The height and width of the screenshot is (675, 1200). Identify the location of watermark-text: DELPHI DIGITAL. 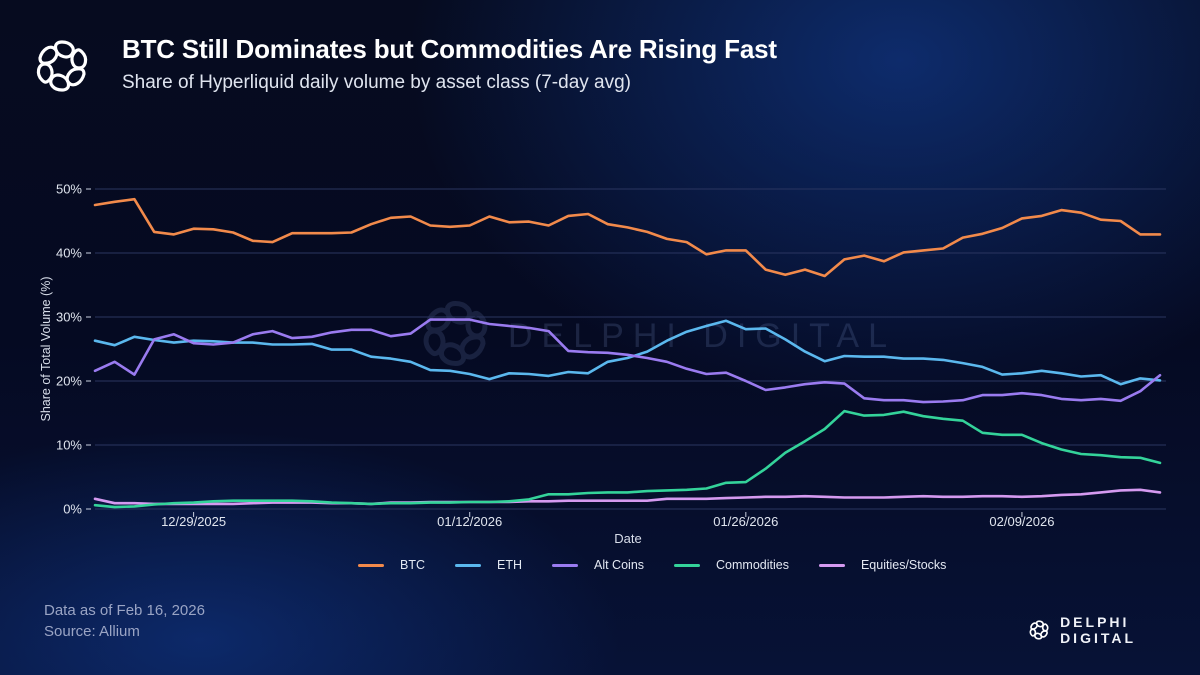
(702, 336).